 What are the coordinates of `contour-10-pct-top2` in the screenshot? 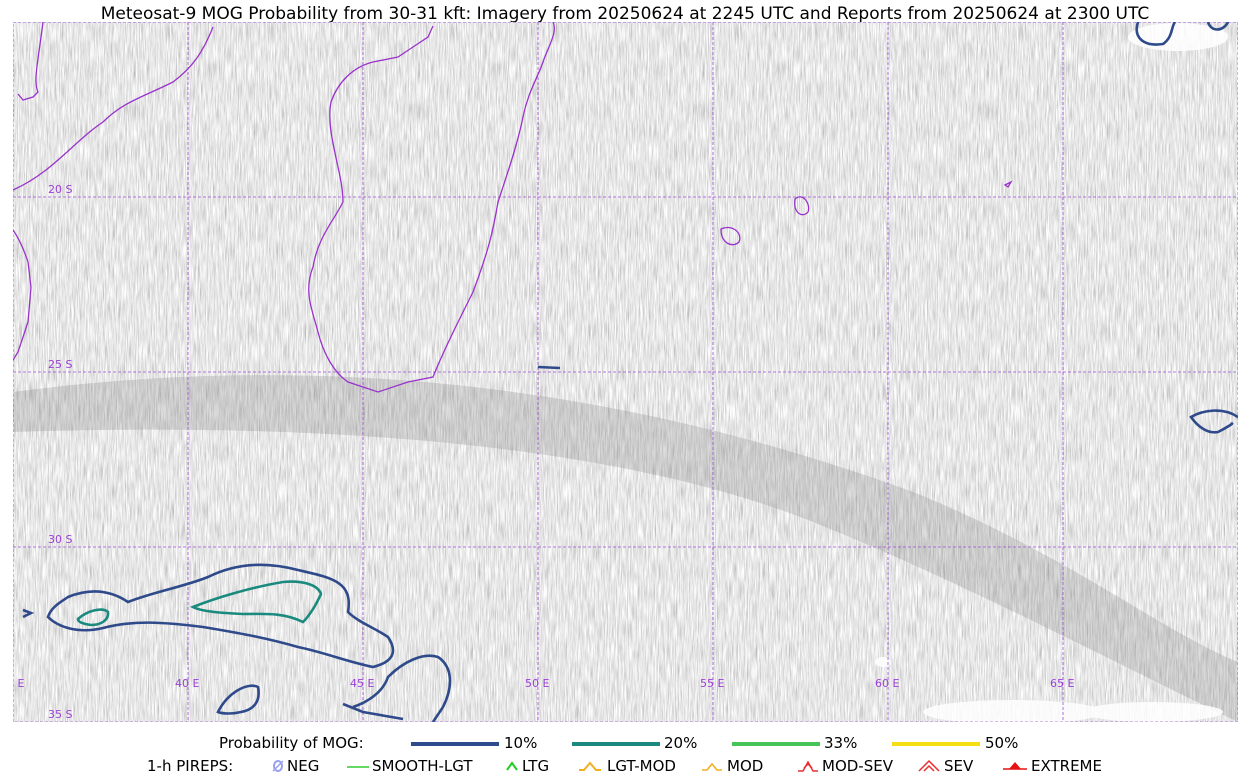 It's located at (1218, 26).